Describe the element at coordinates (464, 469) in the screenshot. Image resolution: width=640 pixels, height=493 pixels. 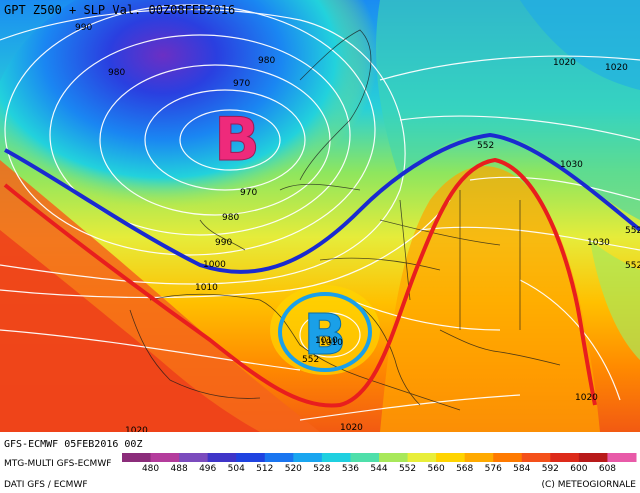
I see `legend-tick-label: 568` at that location.